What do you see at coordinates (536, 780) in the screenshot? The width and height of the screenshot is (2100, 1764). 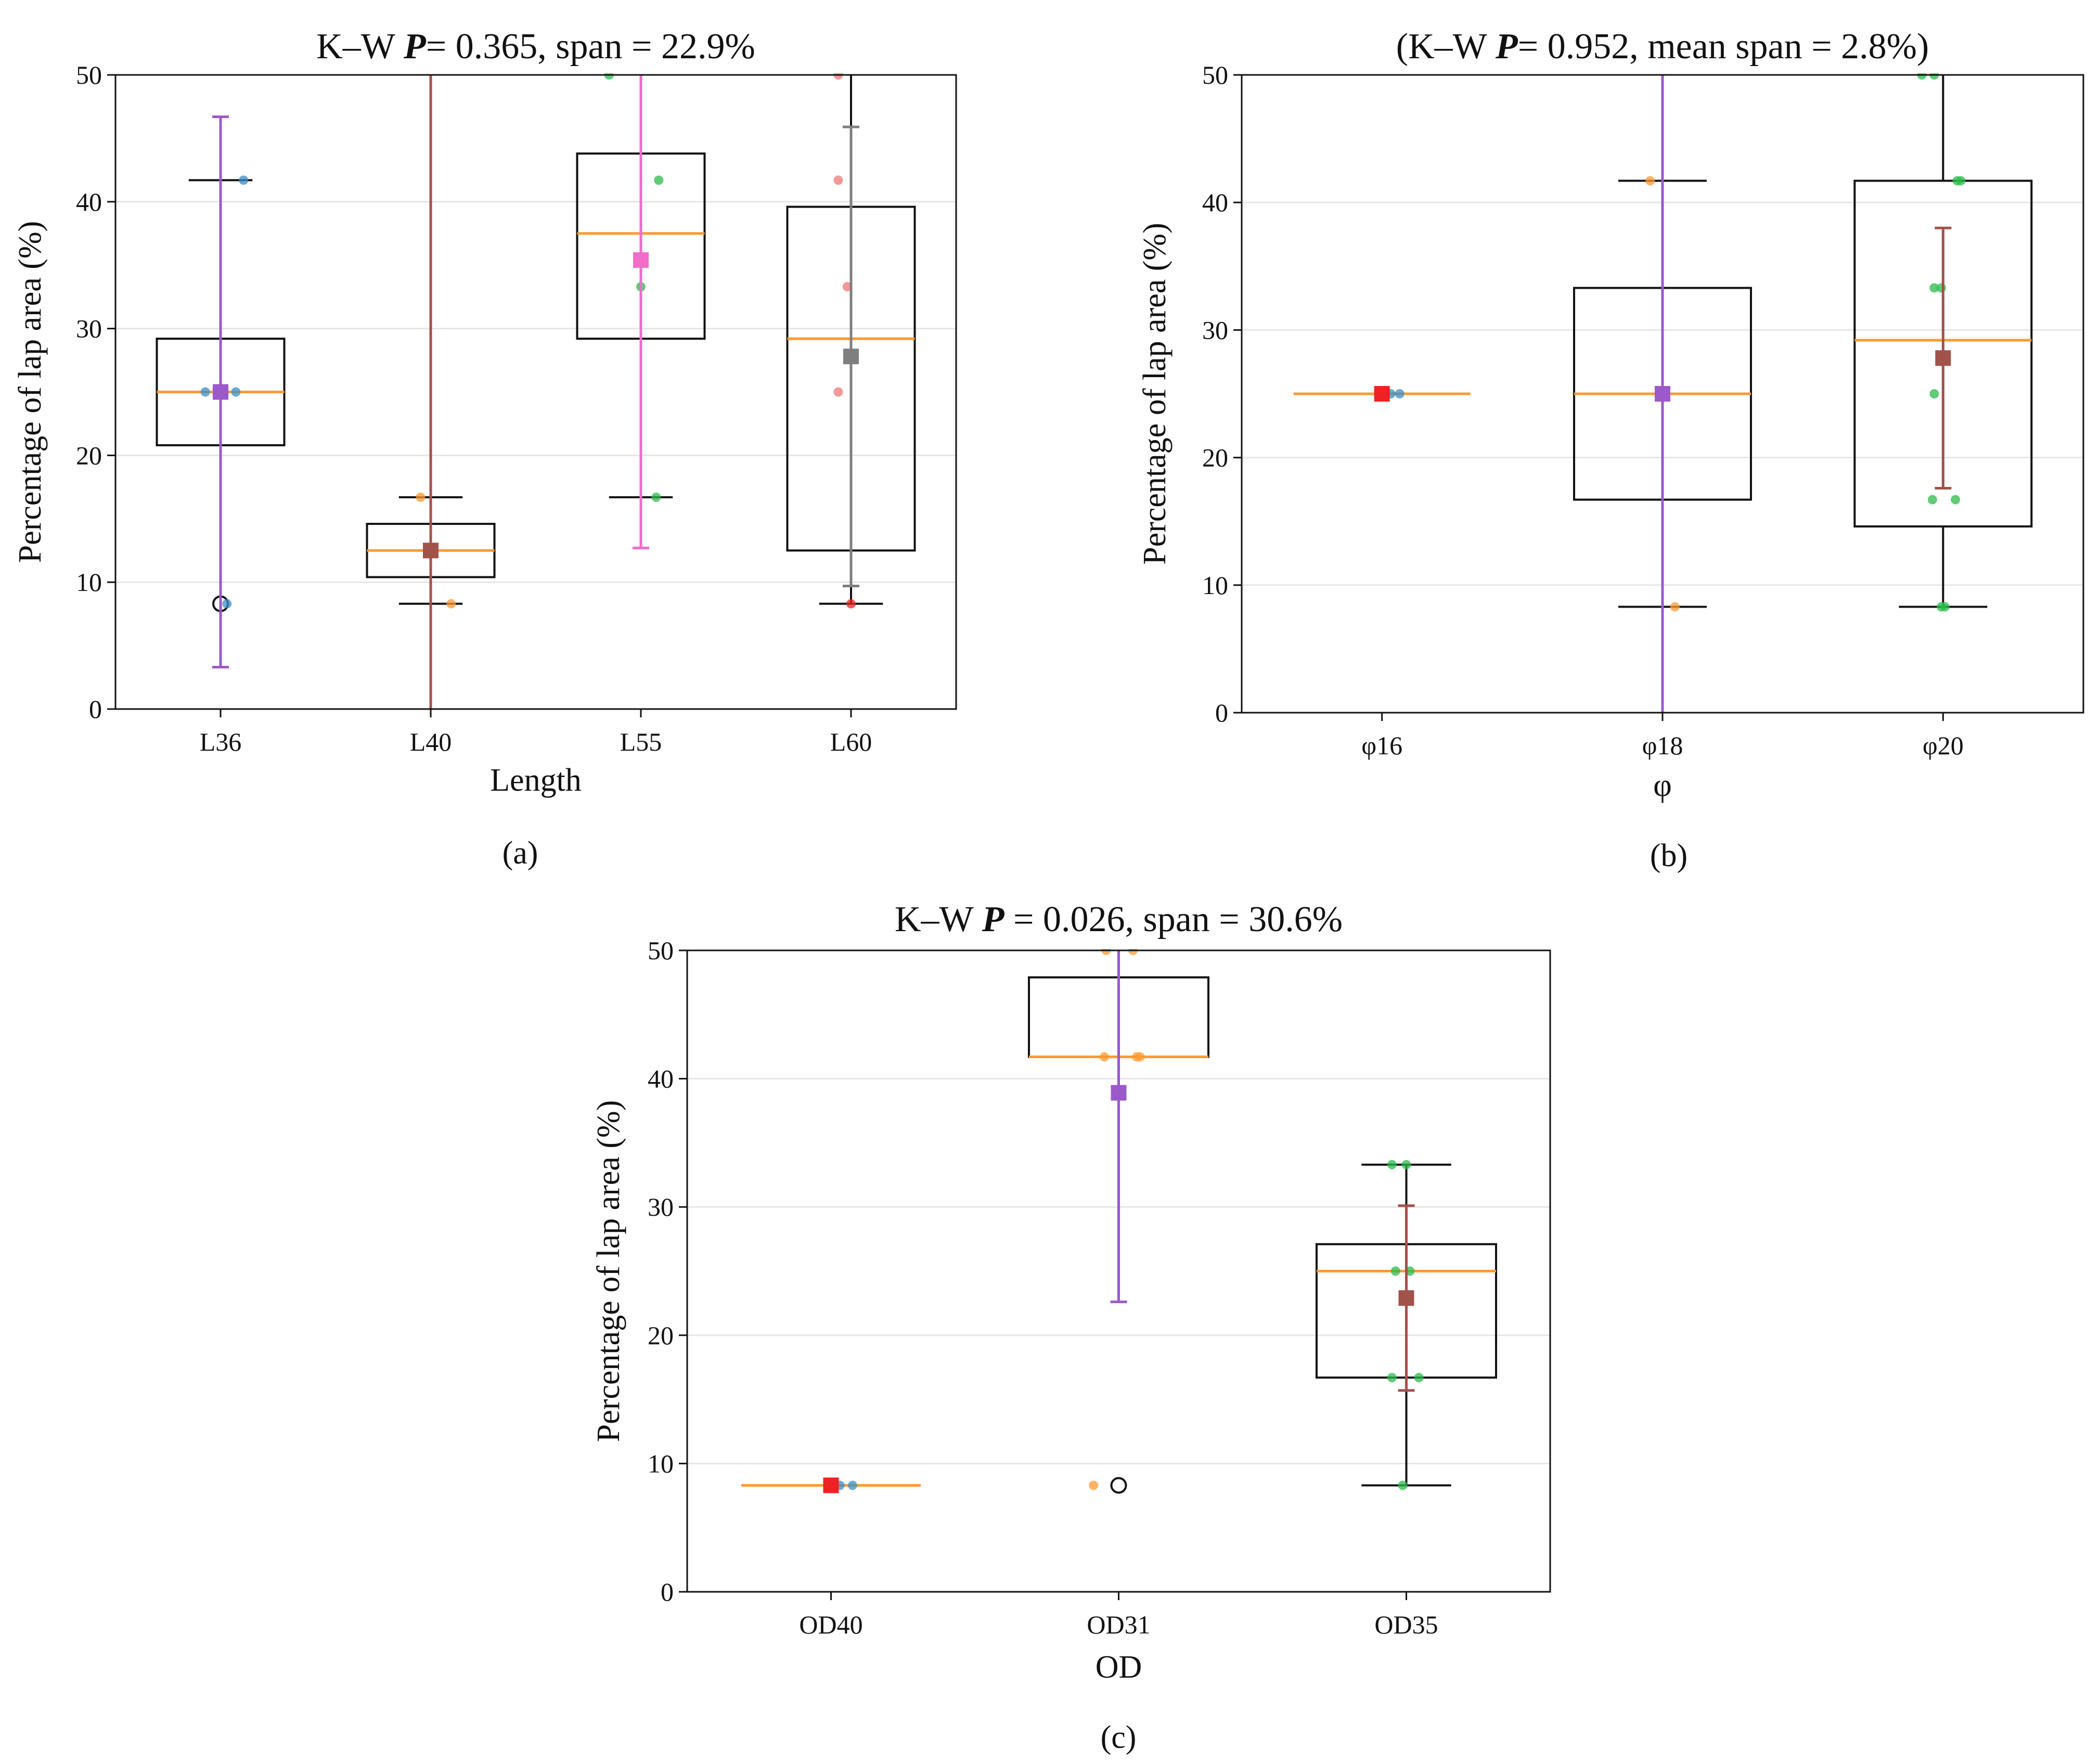 I see `x-axis-label: Length` at bounding box center [536, 780].